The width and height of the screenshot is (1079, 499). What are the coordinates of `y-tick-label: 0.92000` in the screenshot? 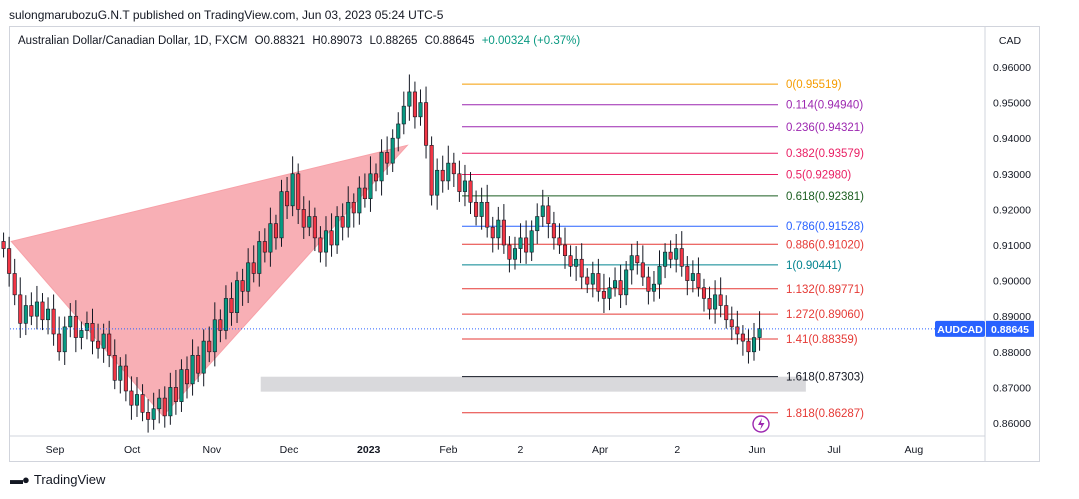 It's located at (1012, 210).